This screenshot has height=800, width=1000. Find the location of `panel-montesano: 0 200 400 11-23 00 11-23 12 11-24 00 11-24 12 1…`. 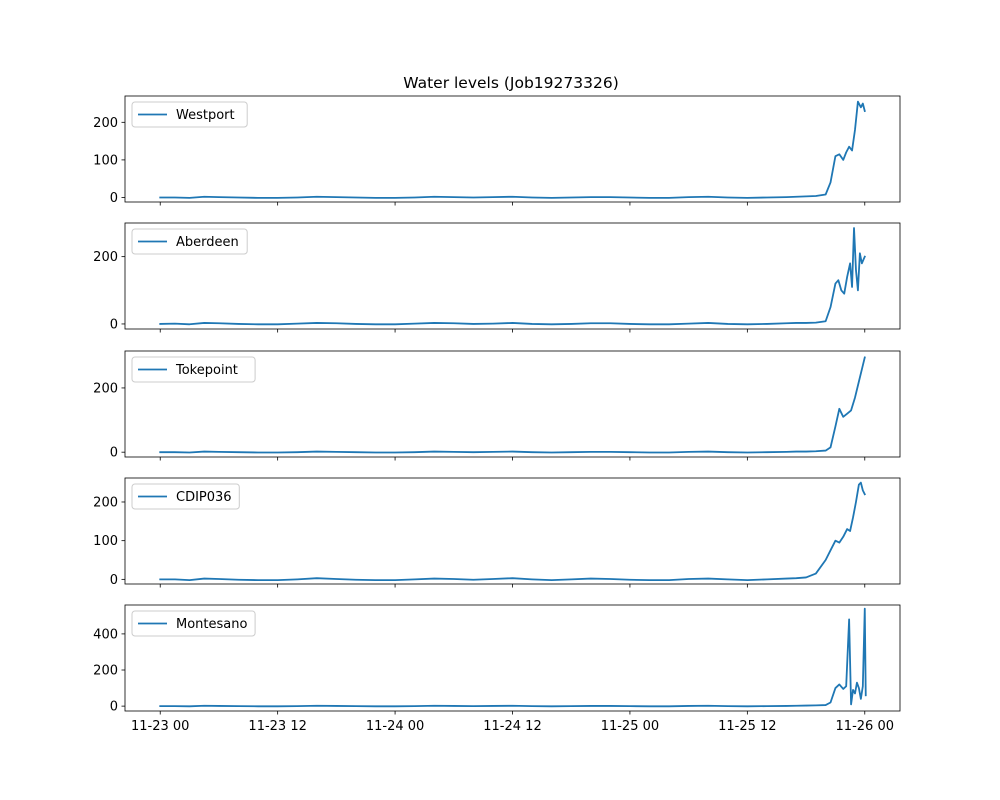

panel-montesano: 0 200 400 11-23 00 11-23 12 11-24 00 11-24 12 1… is located at coordinates (497, 669).